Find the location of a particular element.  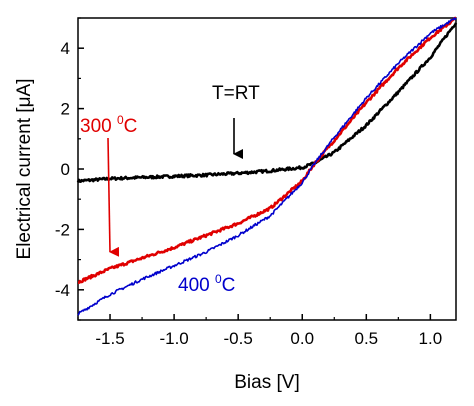

x-tick-label: -0.5 is located at coordinates (238, 338).